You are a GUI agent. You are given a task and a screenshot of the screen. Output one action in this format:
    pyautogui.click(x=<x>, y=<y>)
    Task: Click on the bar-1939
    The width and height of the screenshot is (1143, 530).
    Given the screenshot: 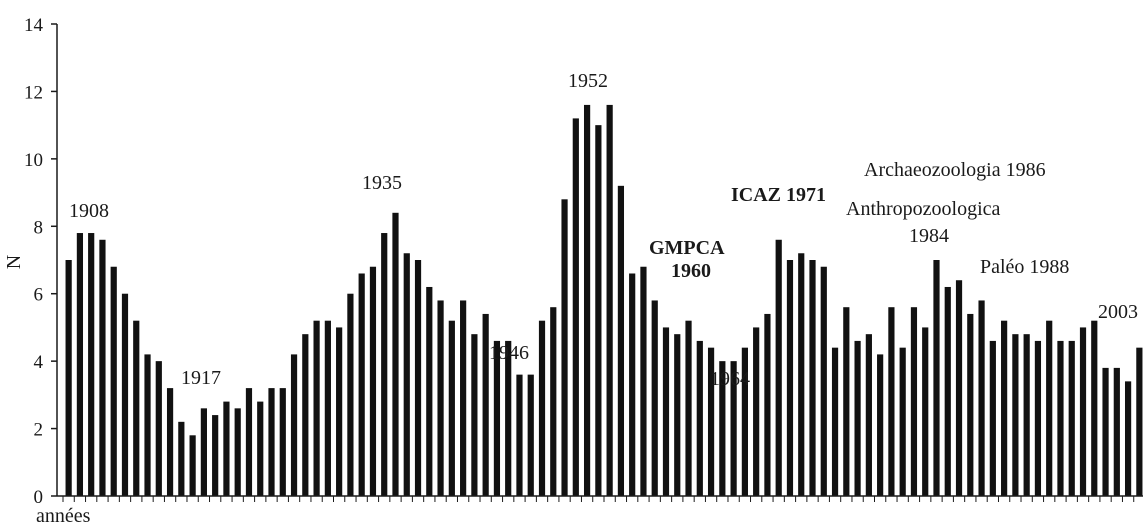 What is the action you would take?
    pyautogui.click(x=451, y=408)
    